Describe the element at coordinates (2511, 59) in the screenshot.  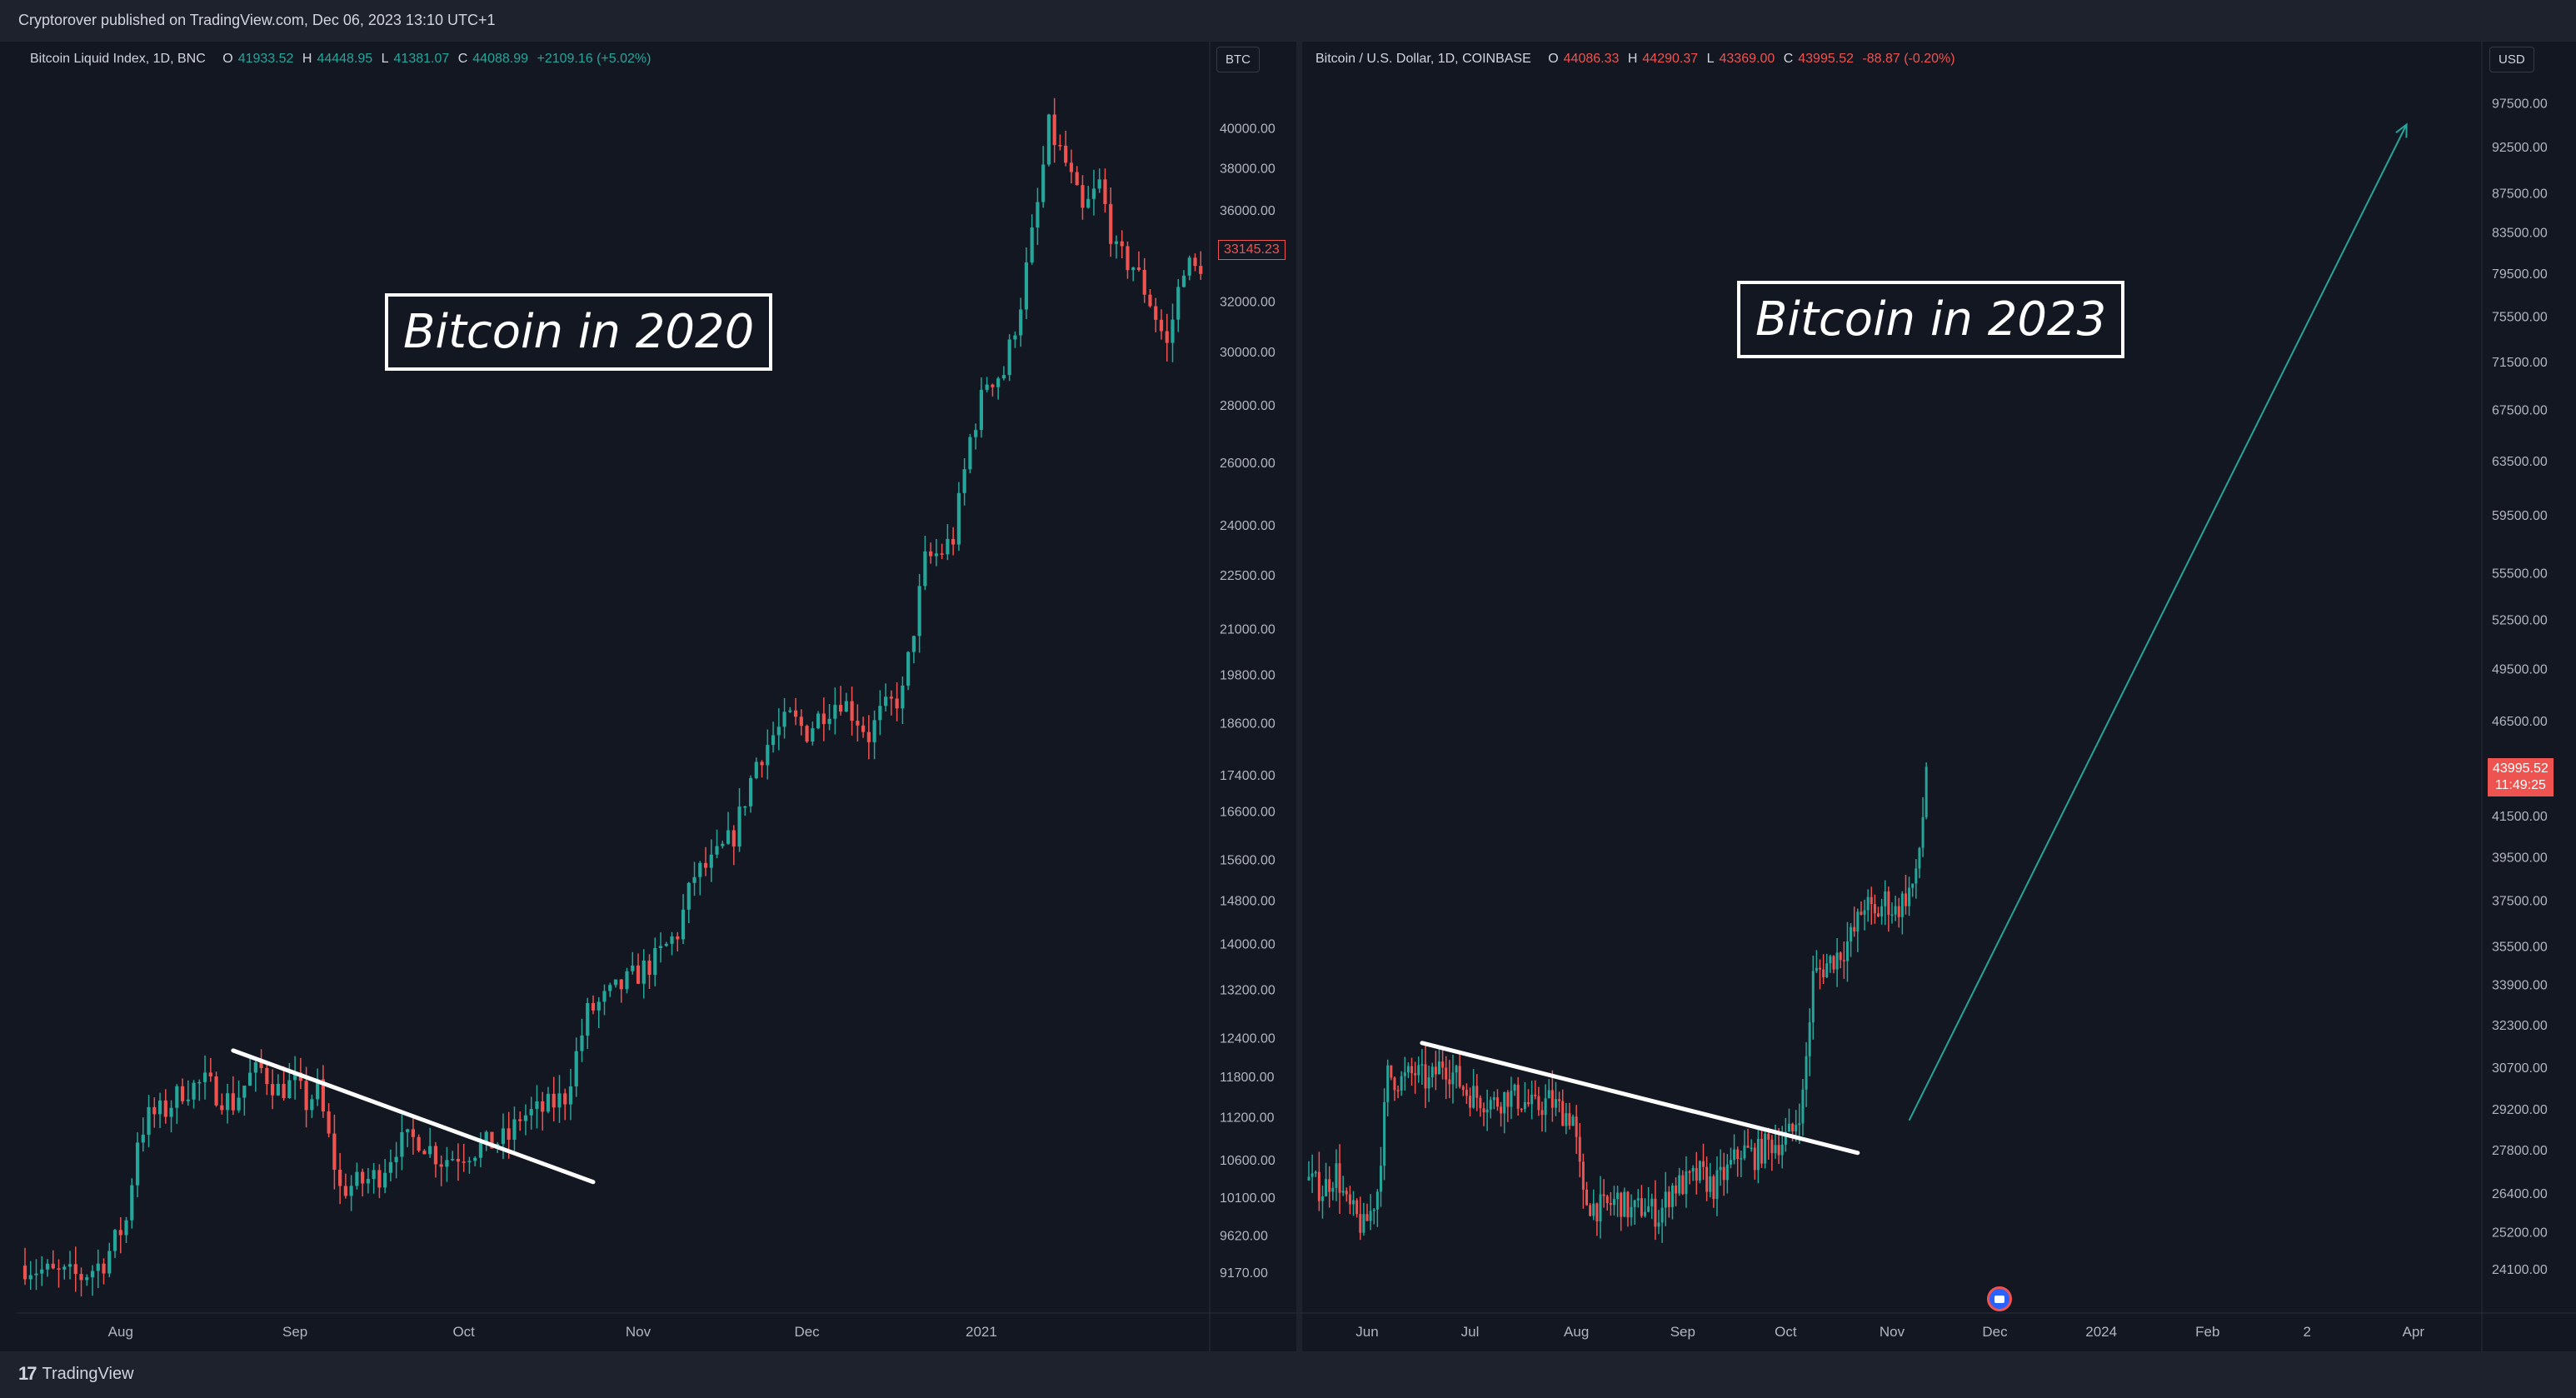
I see `currency-scale-button: USD` at that location.